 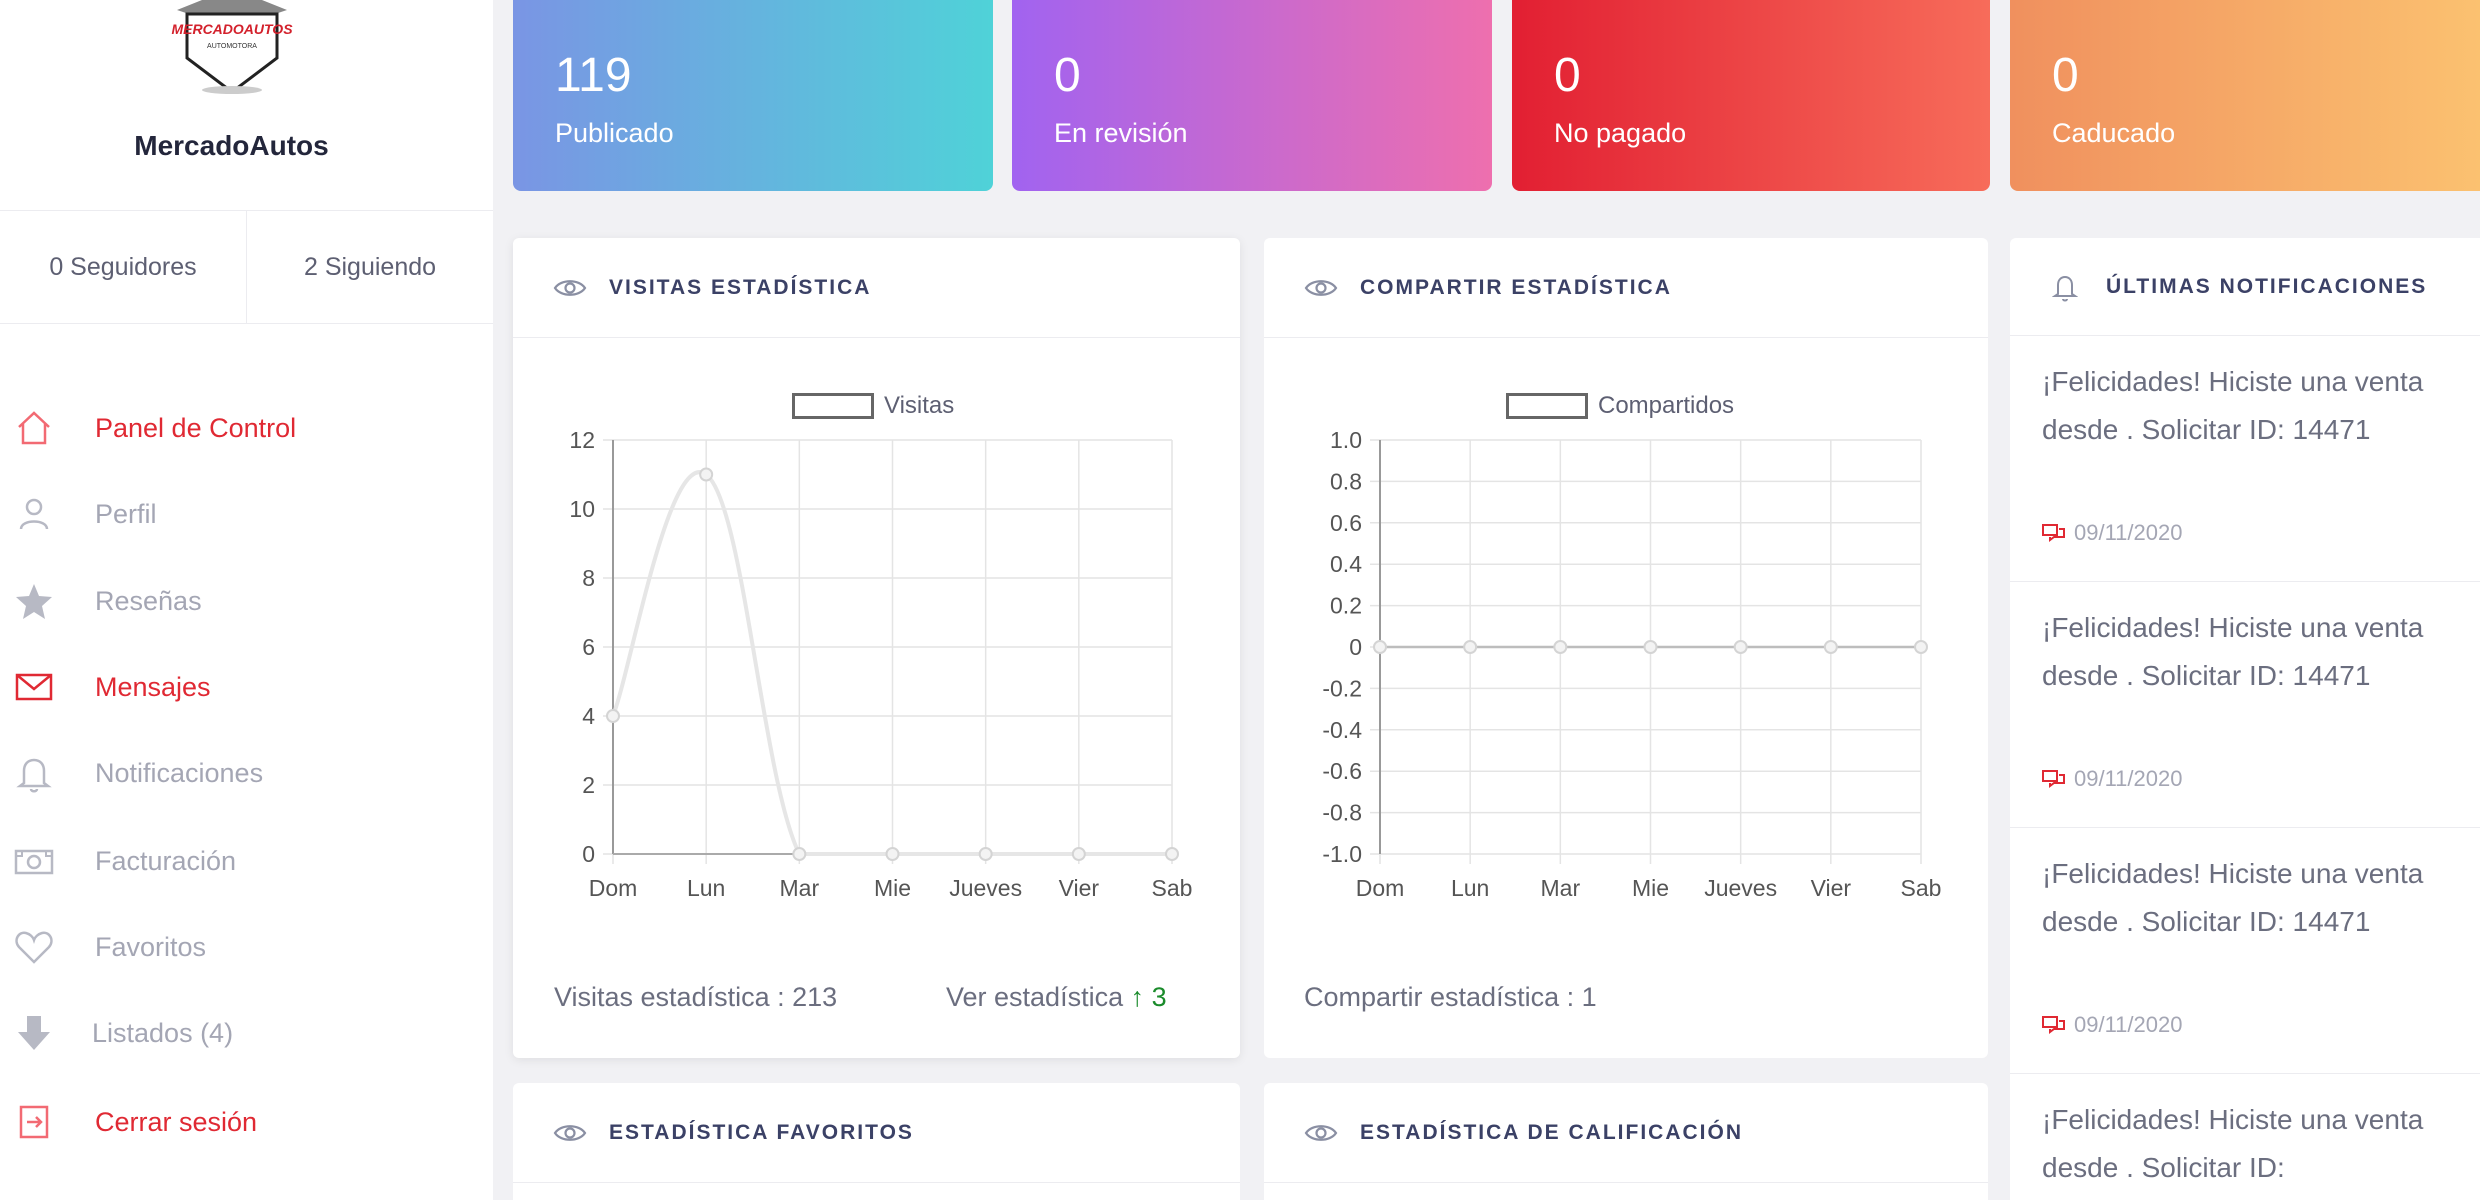 I want to click on nav-item-notifications: Notificaciones, so click(x=246, y=773).